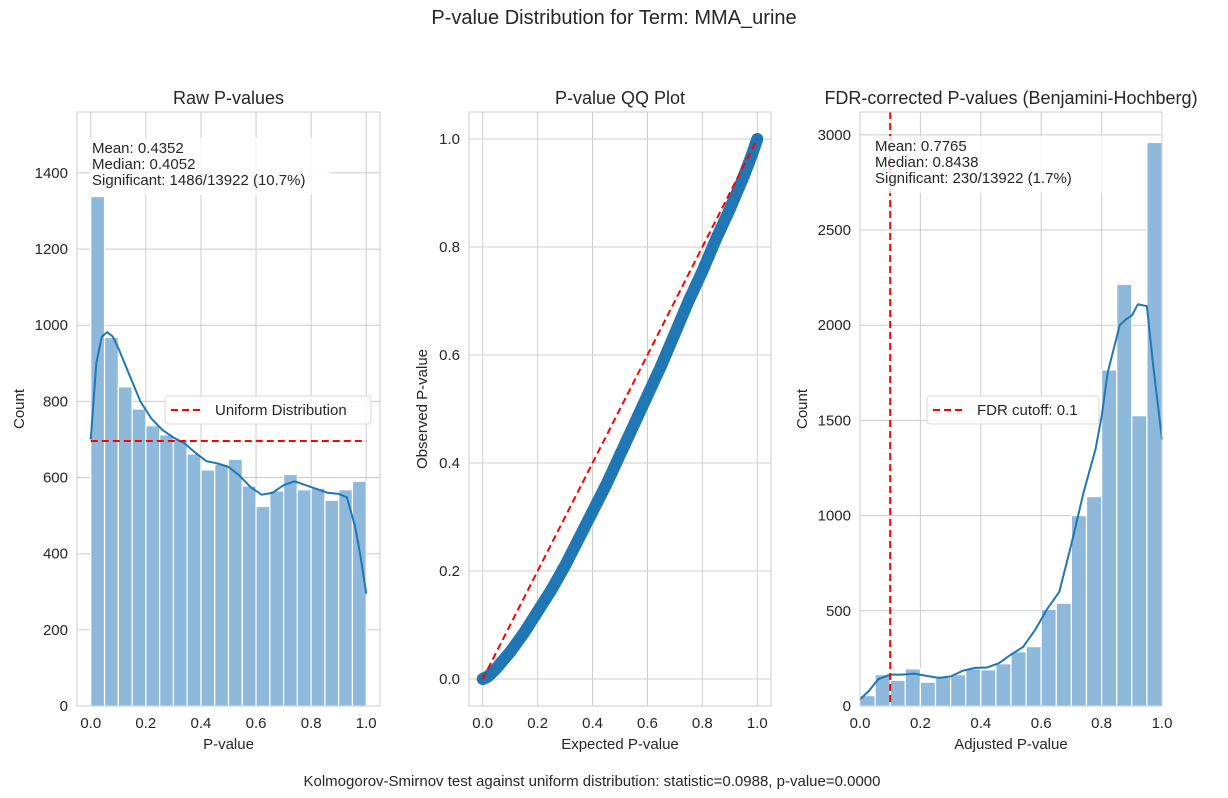 This screenshot has height=798, width=1228. I want to click on stats-annotation-line: Median: 0.4052, so click(143, 164).